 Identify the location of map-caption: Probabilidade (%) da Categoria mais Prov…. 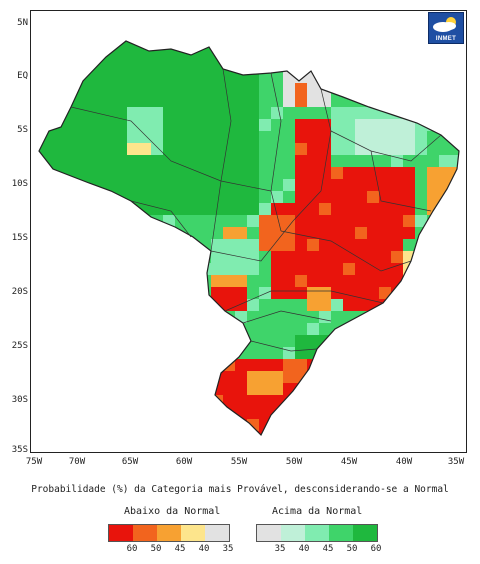
(240, 489).